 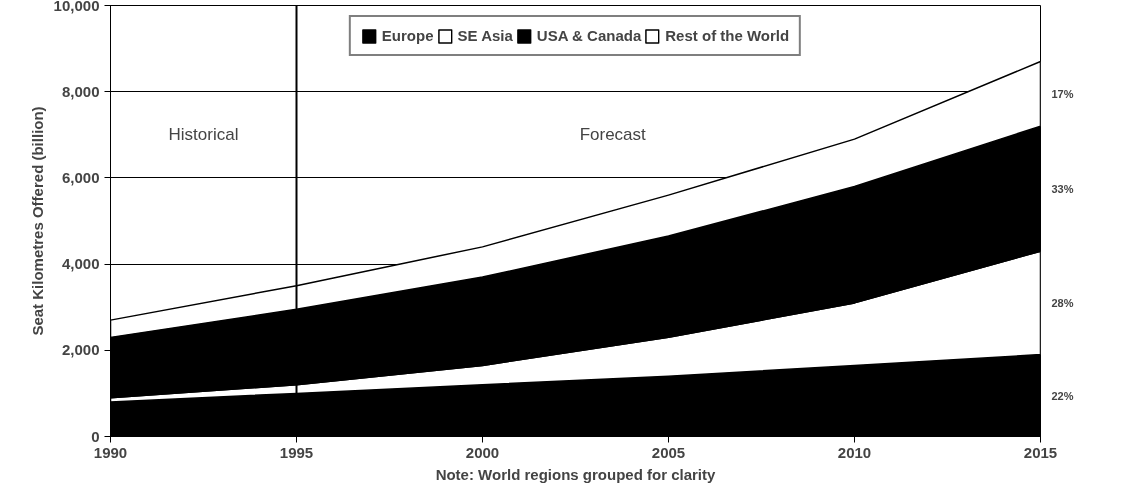 I want to click on x-tick-label: 1995, so click(x=296, y=452).